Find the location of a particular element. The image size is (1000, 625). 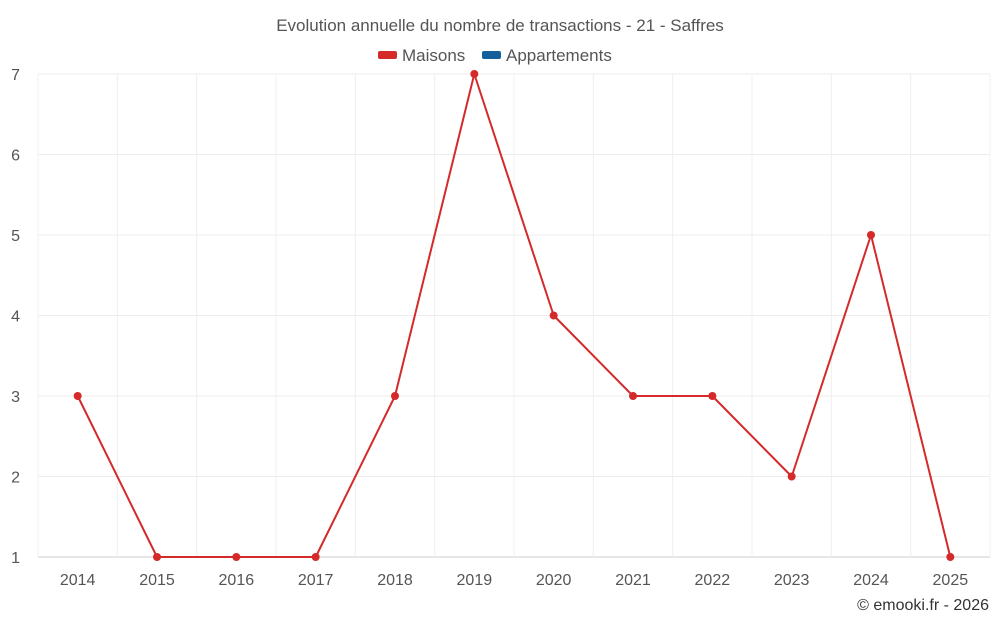

y-axis: 1 2 3 4 5 6 7 is located at coordinates (15, 317).